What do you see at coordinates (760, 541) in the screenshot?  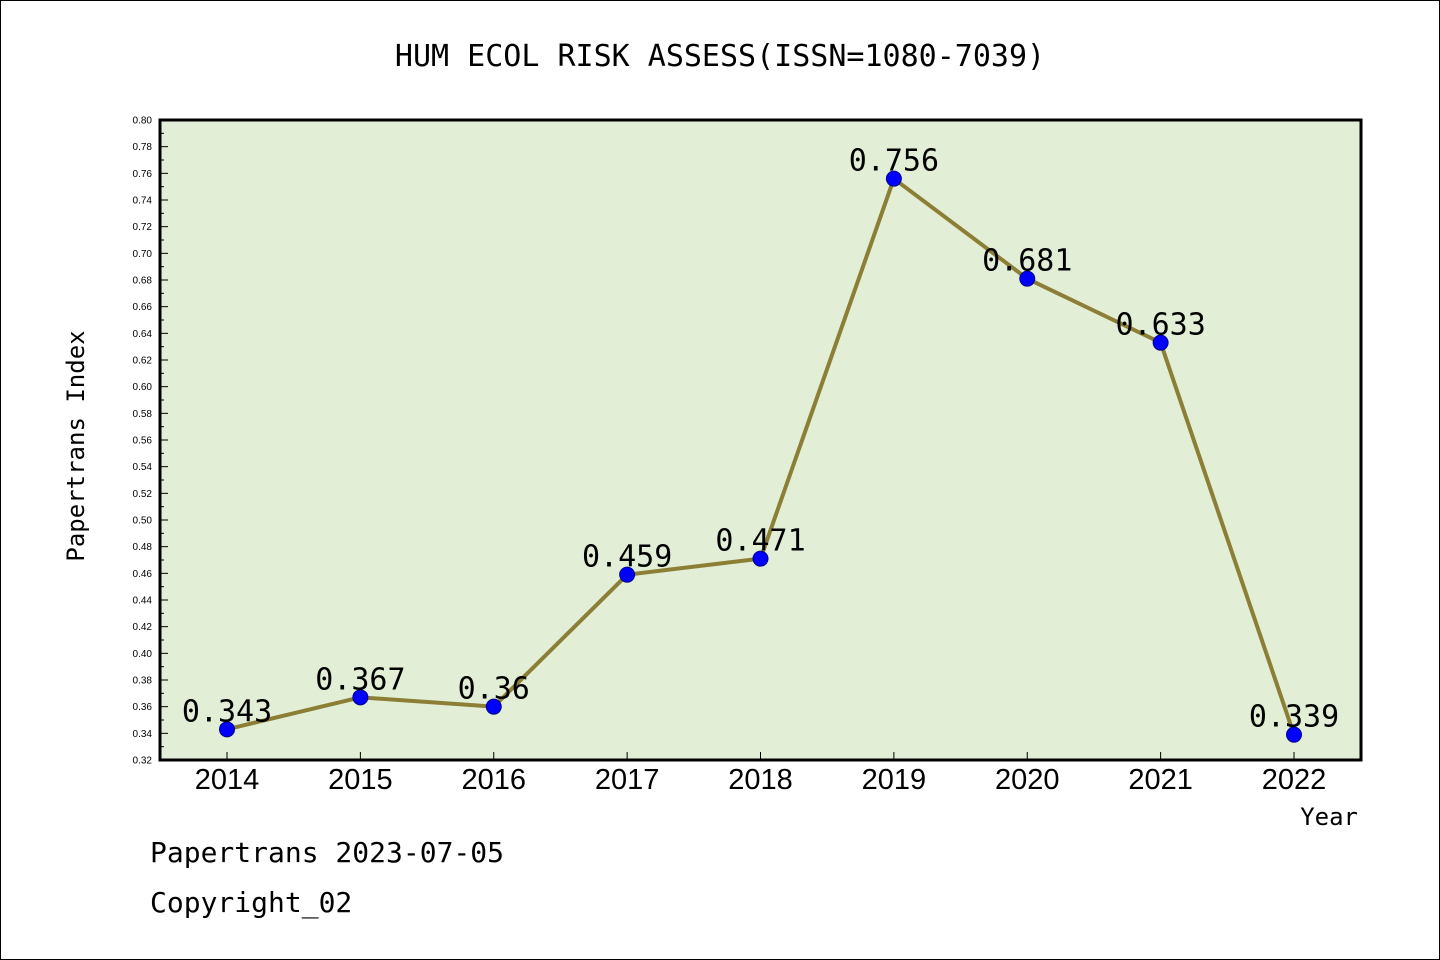 I see `data-label: 0.471` at bounding box center [760, 541].